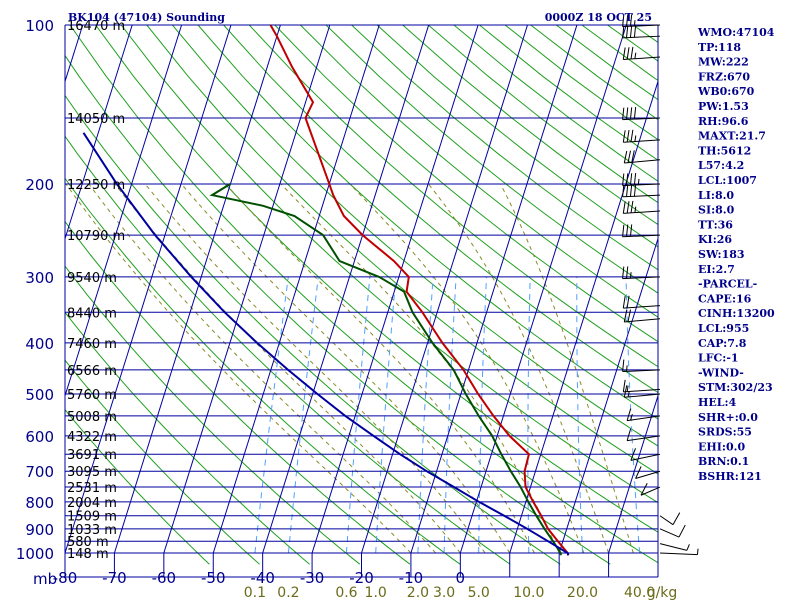 This screenshot has height=600, width=800. Describe the element at coordinates (725, 298) in the screenshot. I see `index-item: CAPE:16` at that location.